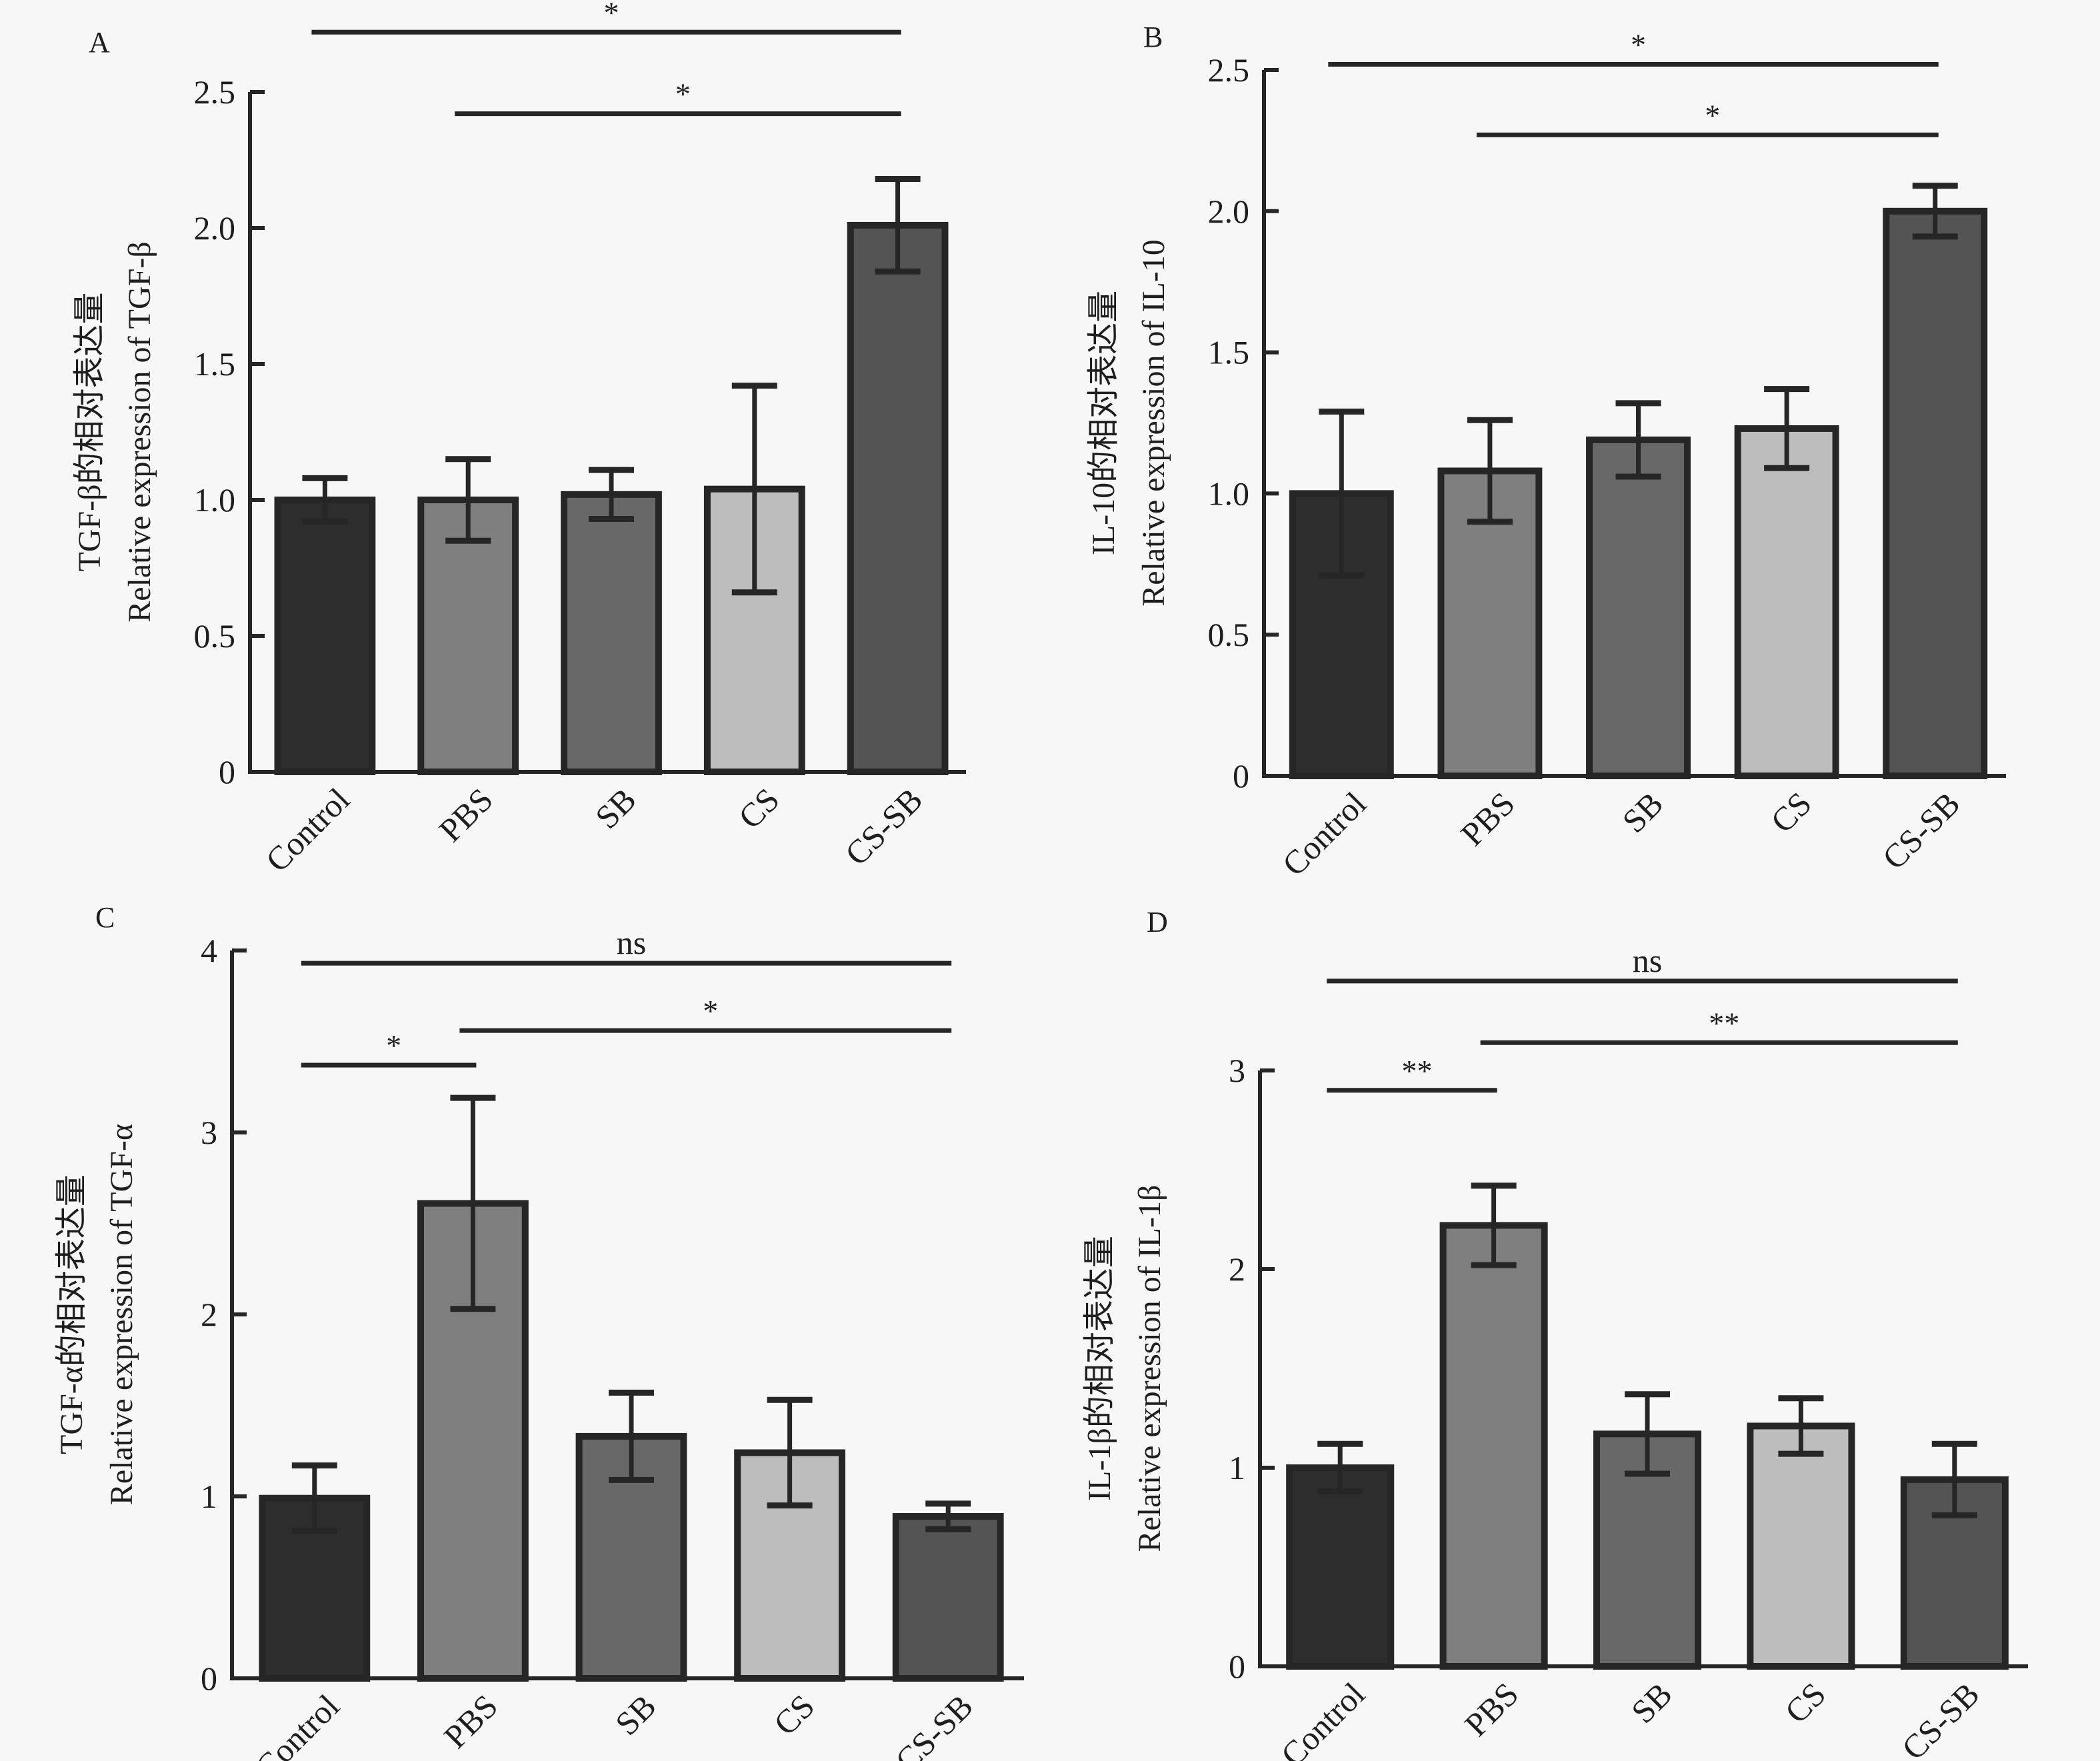  Describe the element at coordinates (121, 1314) in the screenshot. I see `y-axis-label-en: Relative expression of TGF-α` at that location.